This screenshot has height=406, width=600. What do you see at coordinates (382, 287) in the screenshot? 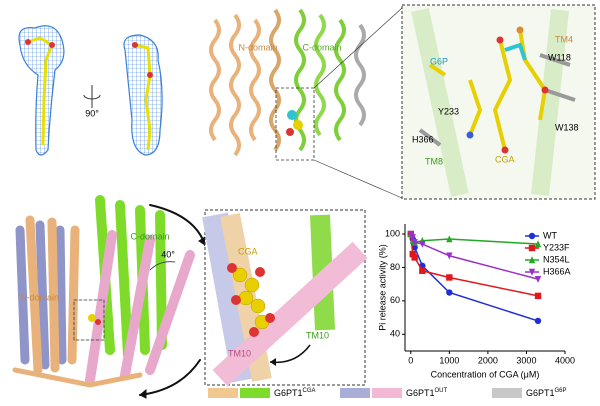
I see `y-axis-title: Pi release activity (%)` at bounding box center [382, 287].